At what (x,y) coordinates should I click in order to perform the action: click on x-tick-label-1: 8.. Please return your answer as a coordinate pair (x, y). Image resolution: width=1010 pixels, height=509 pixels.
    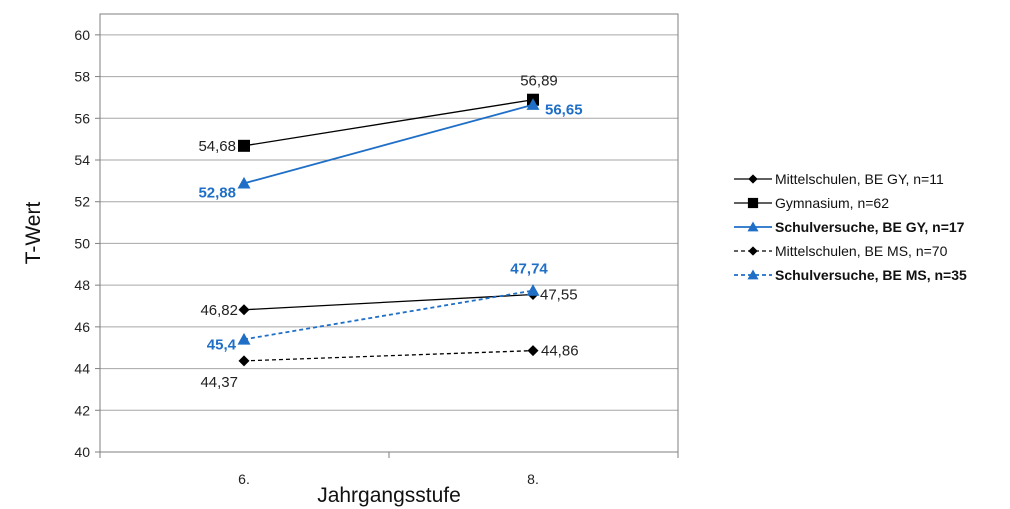
    Looking at the image, I should click on (533, 479).